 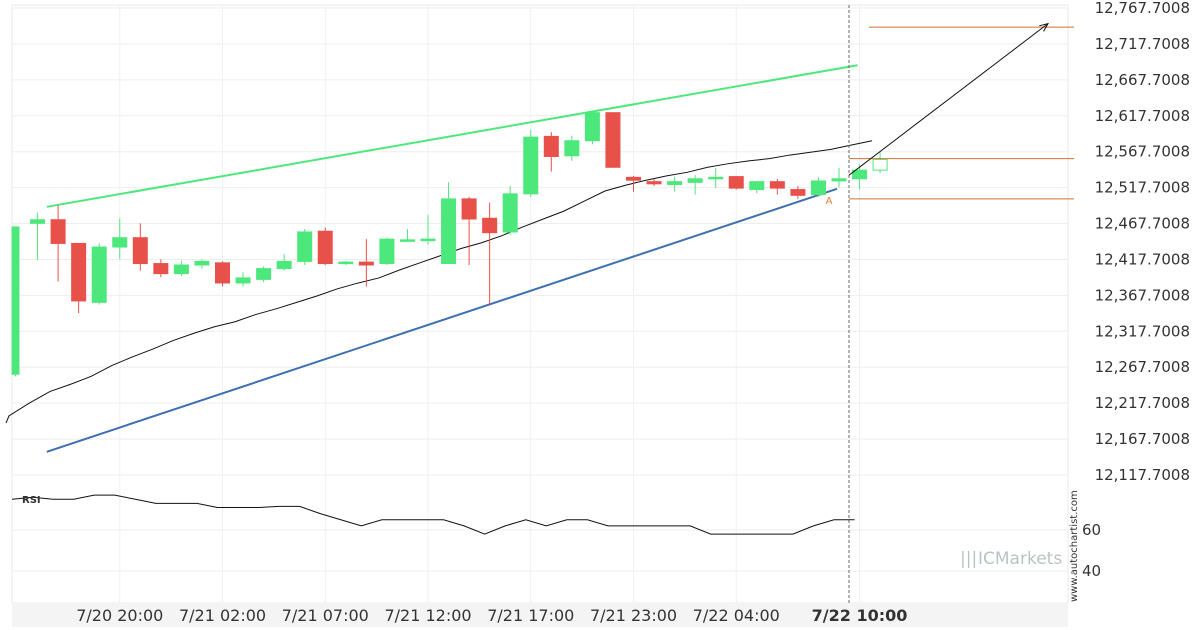 What do you see at coordinates (633, 615) in the screenshot?
I see `x-tick-label: 7/21 23:00` at bounding box center [633, 615].